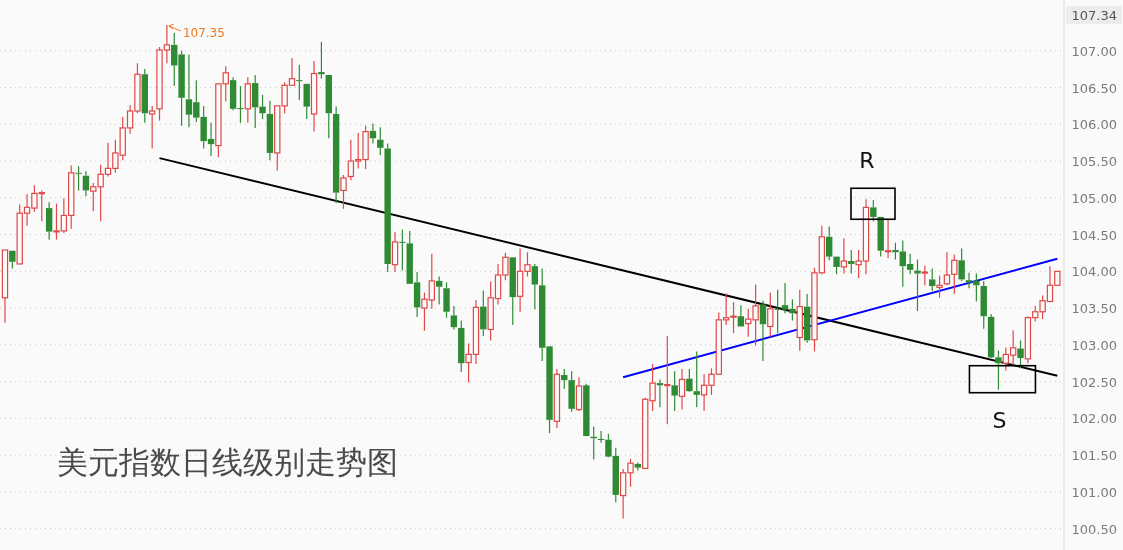  What do you see at coordinates (1094, 88) in the screenshot?
I see `y-tick-label: 106.50` at bounding box center [1094, 88].